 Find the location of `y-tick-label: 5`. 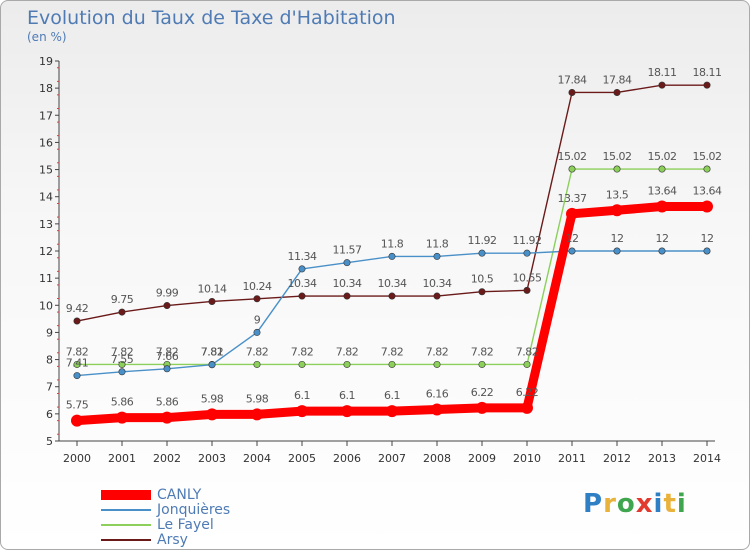

y-tick-label: 5 is located at coordinates (49, 441).